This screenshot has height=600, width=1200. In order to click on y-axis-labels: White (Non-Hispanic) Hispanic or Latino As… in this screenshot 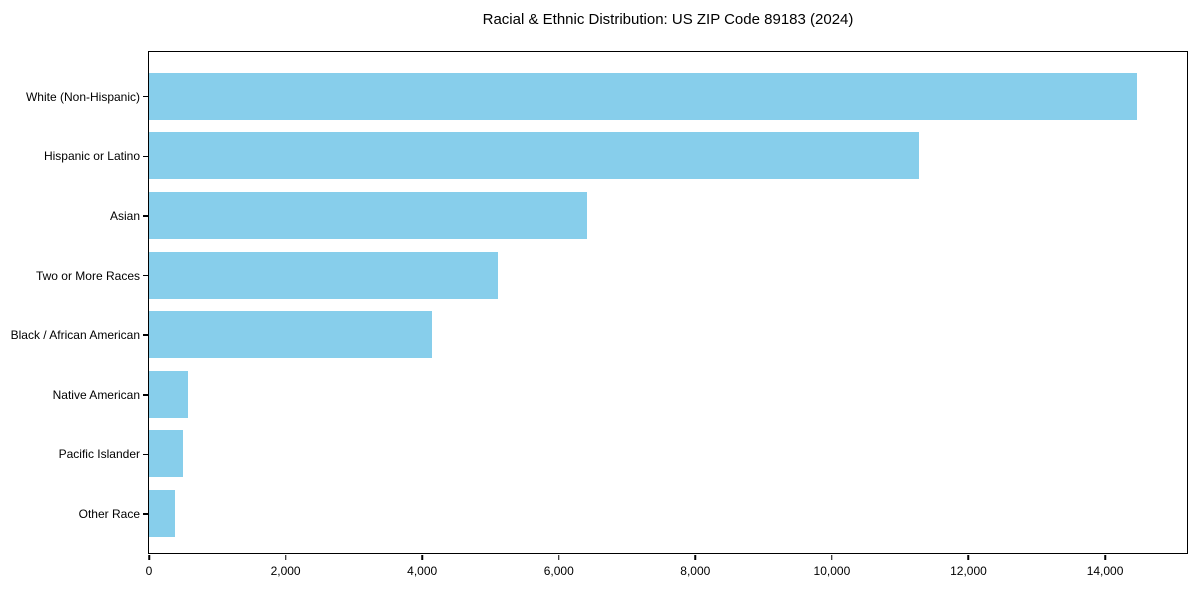, I will do `click(70, 300)`.